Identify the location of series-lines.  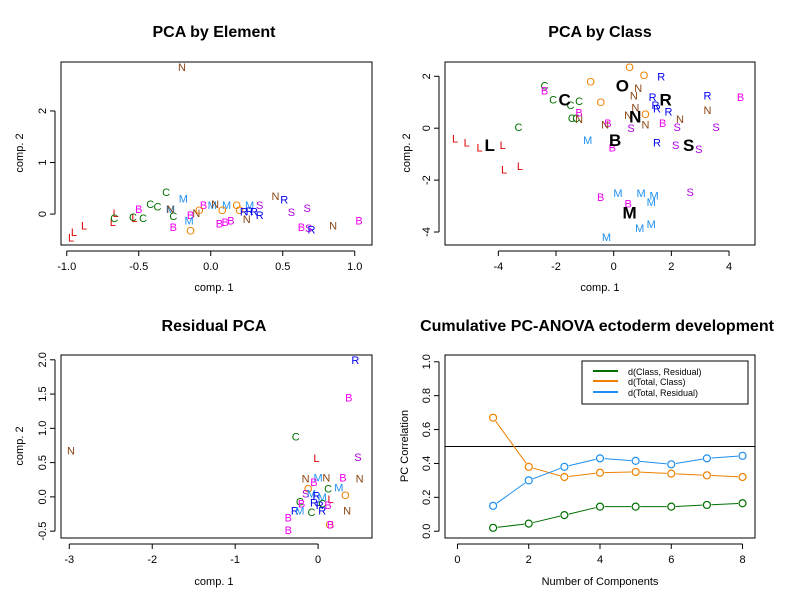
(618, 472).